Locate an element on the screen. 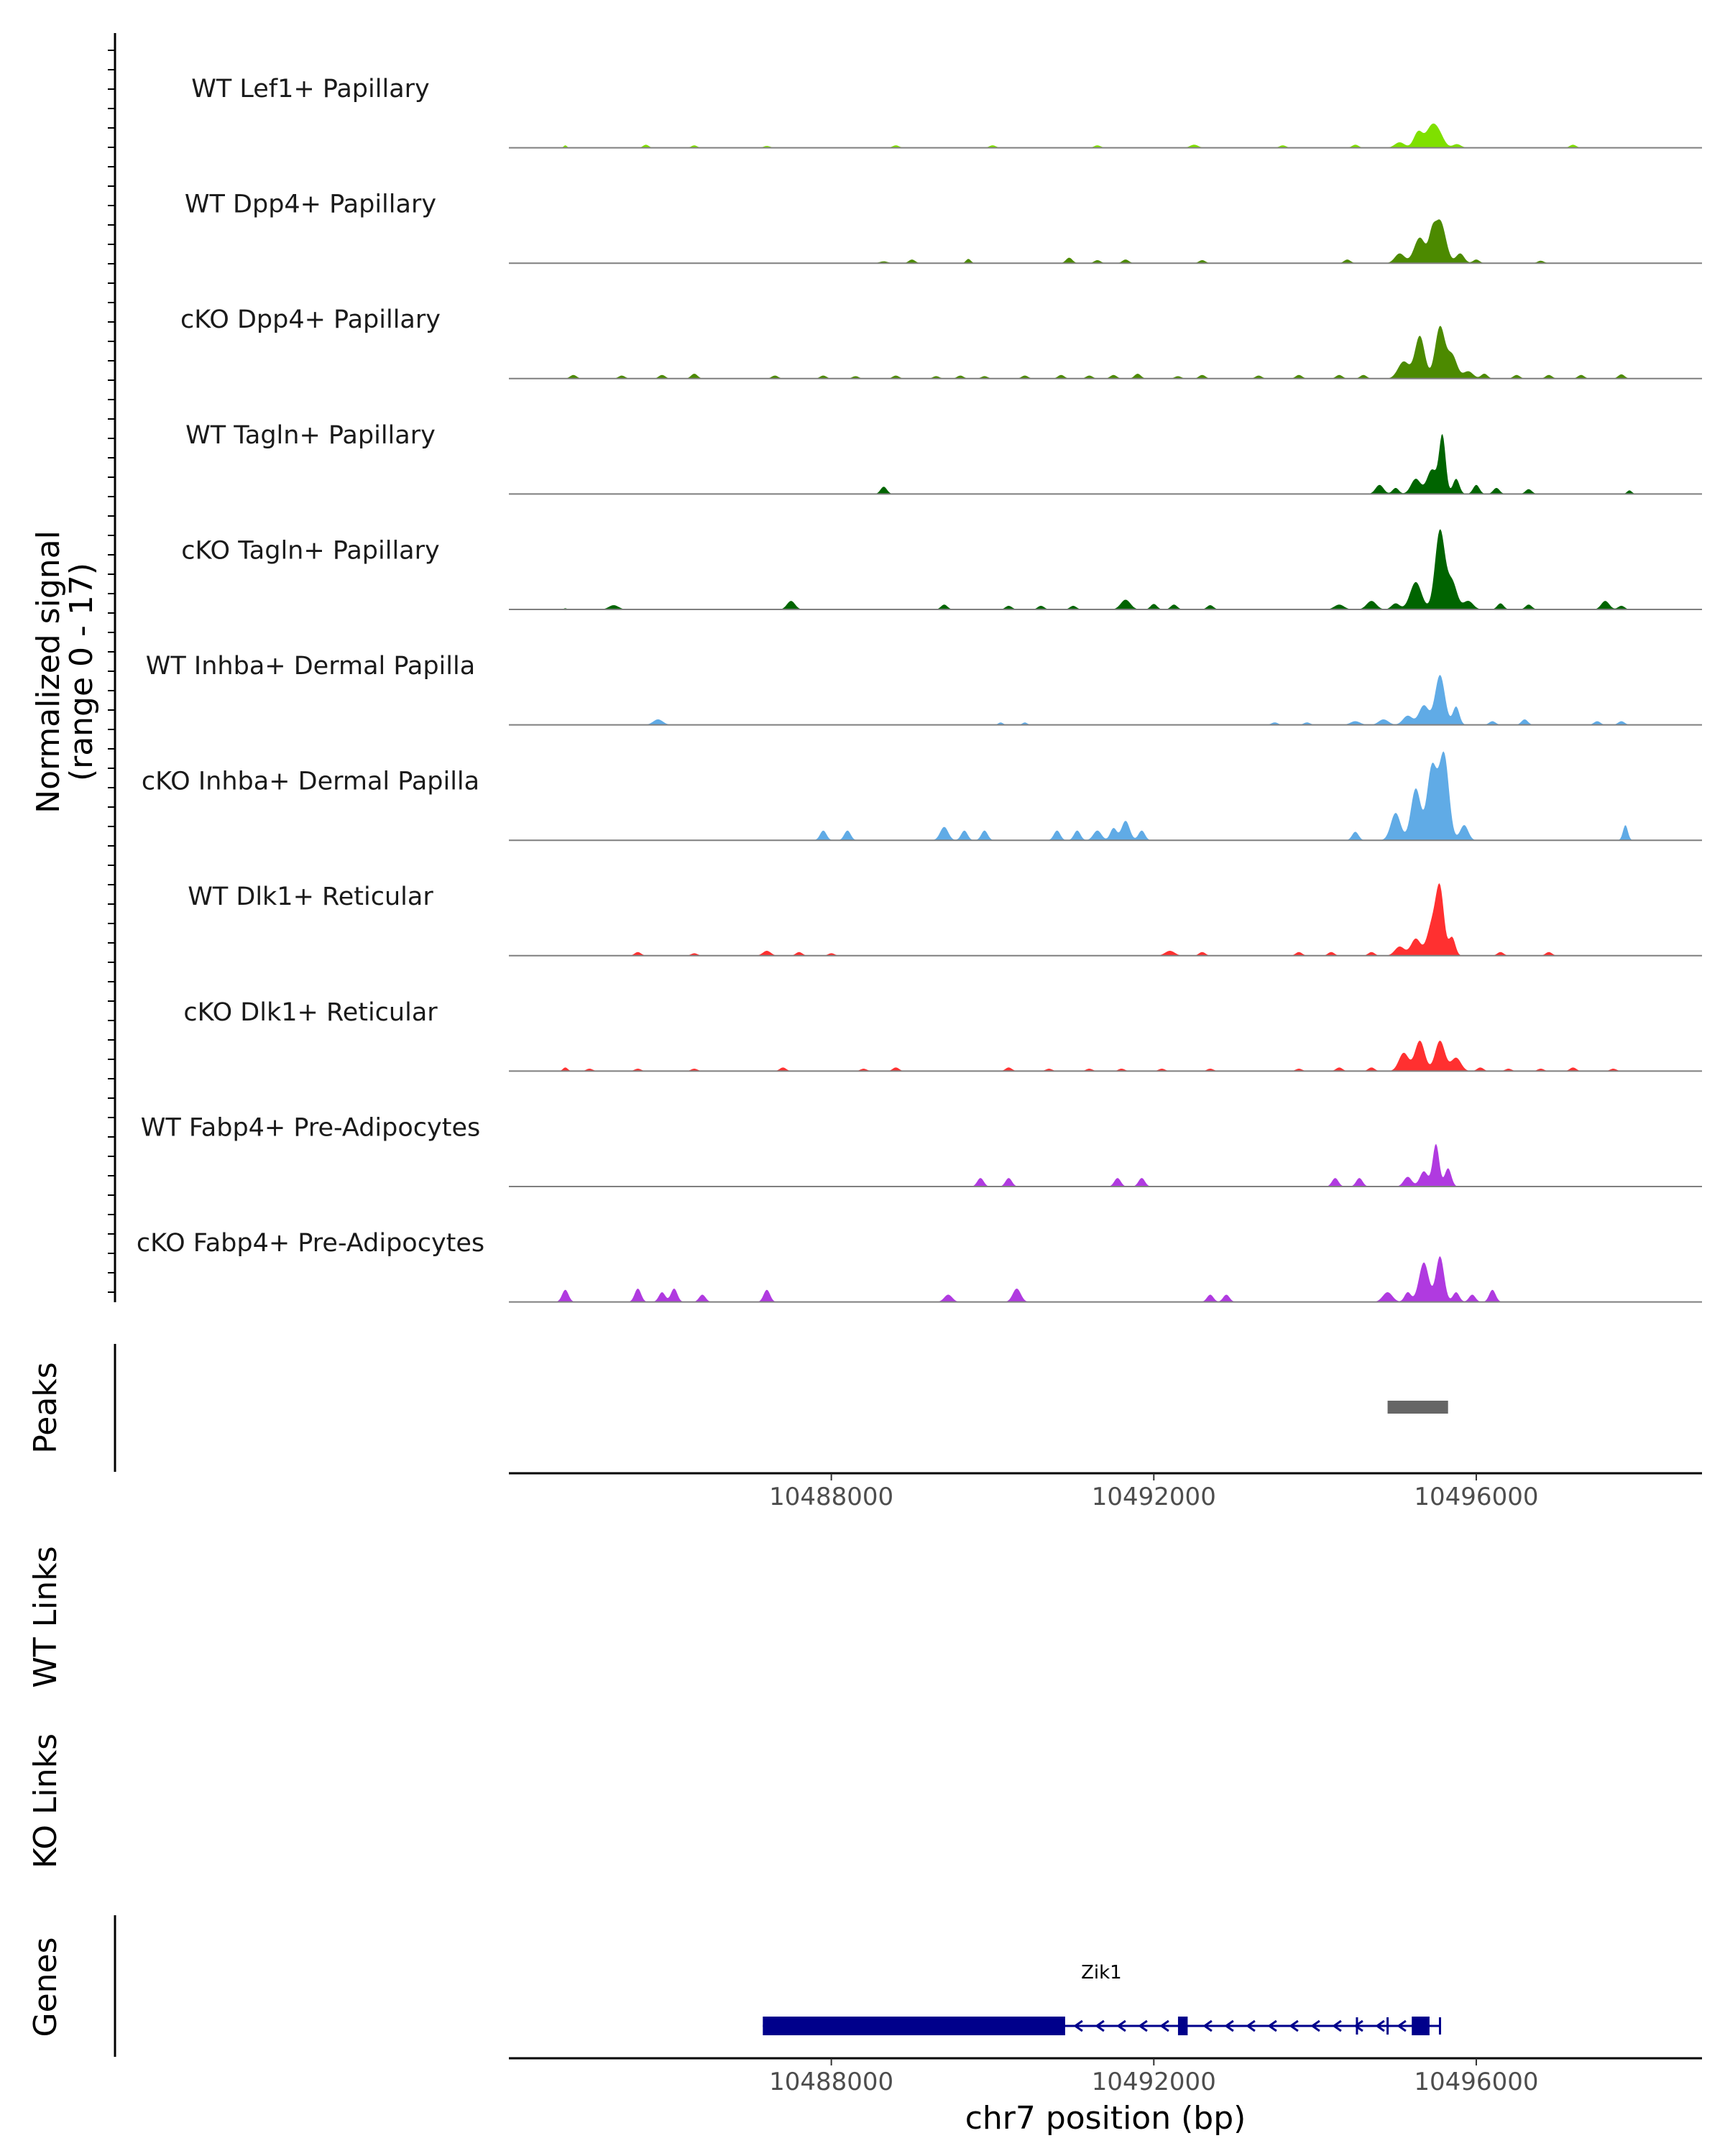 This screenshot has height=2156, width=1725. track-label: WT Dlk1+ Reticular is located at coordinates (310, 897).